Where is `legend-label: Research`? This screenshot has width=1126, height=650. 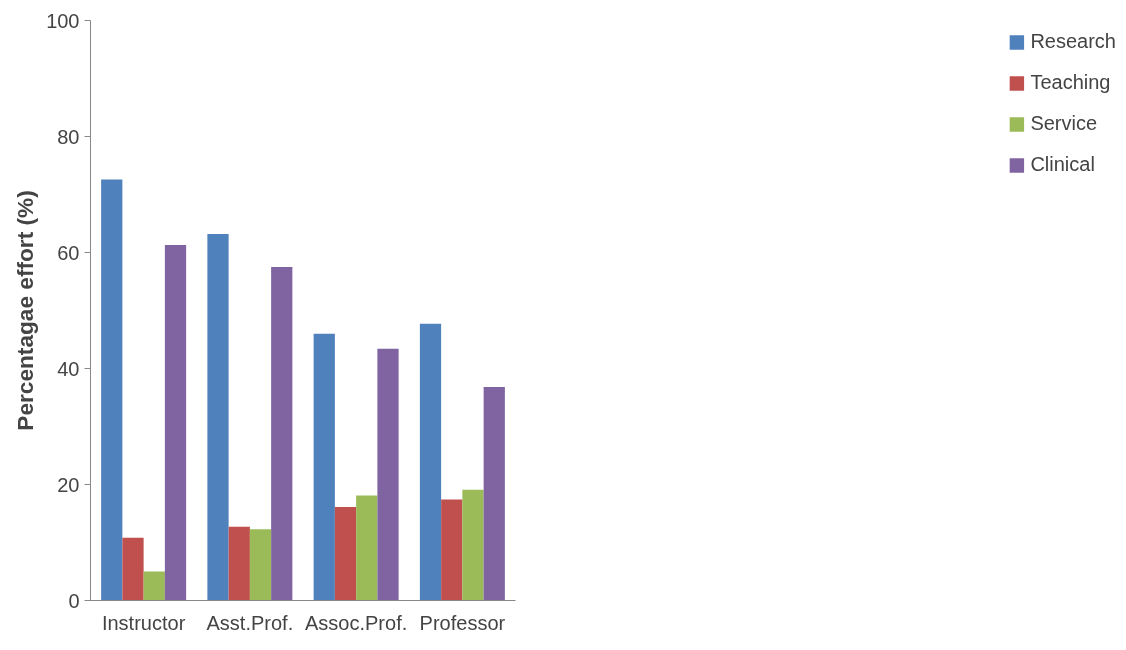
legend-label: Research is located at coordinates (1073, 41).